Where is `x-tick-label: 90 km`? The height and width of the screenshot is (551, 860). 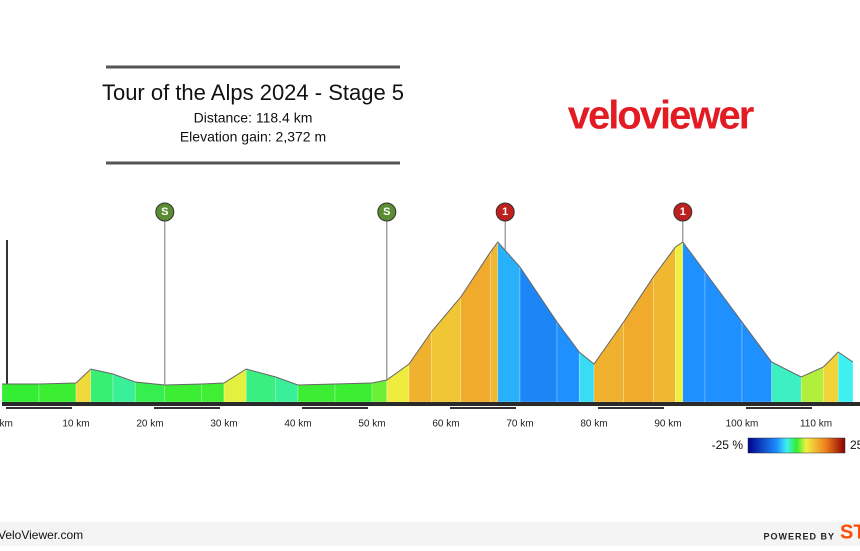
x-tick-label: 90 km is located at coordinates (667, 424).